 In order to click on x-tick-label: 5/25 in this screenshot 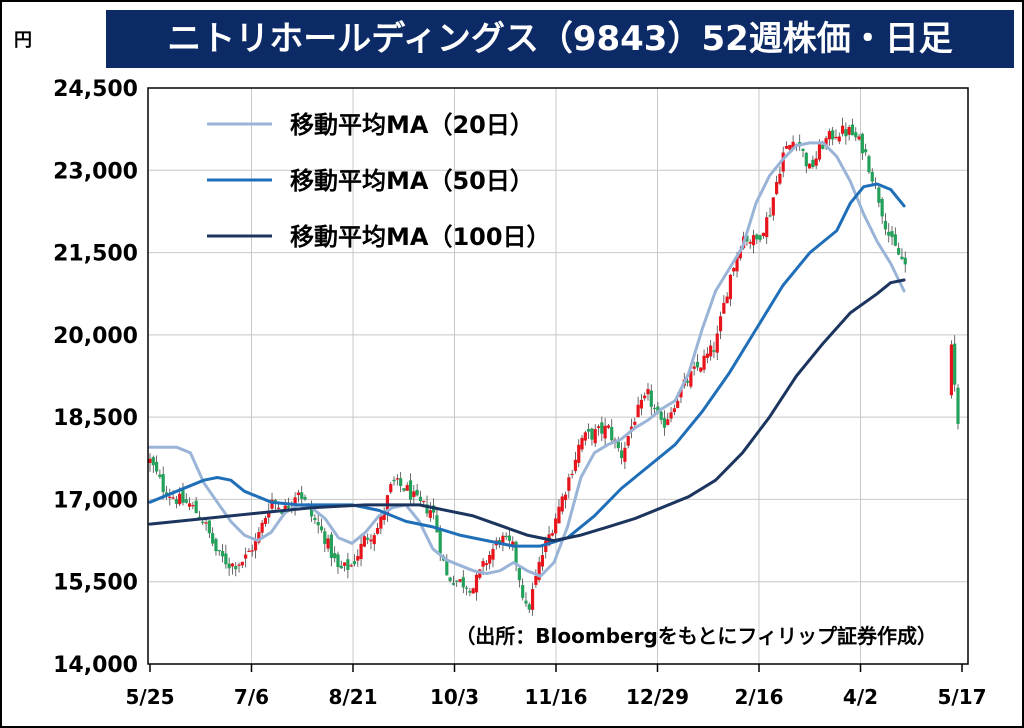, I will do `click(149, 697)`.